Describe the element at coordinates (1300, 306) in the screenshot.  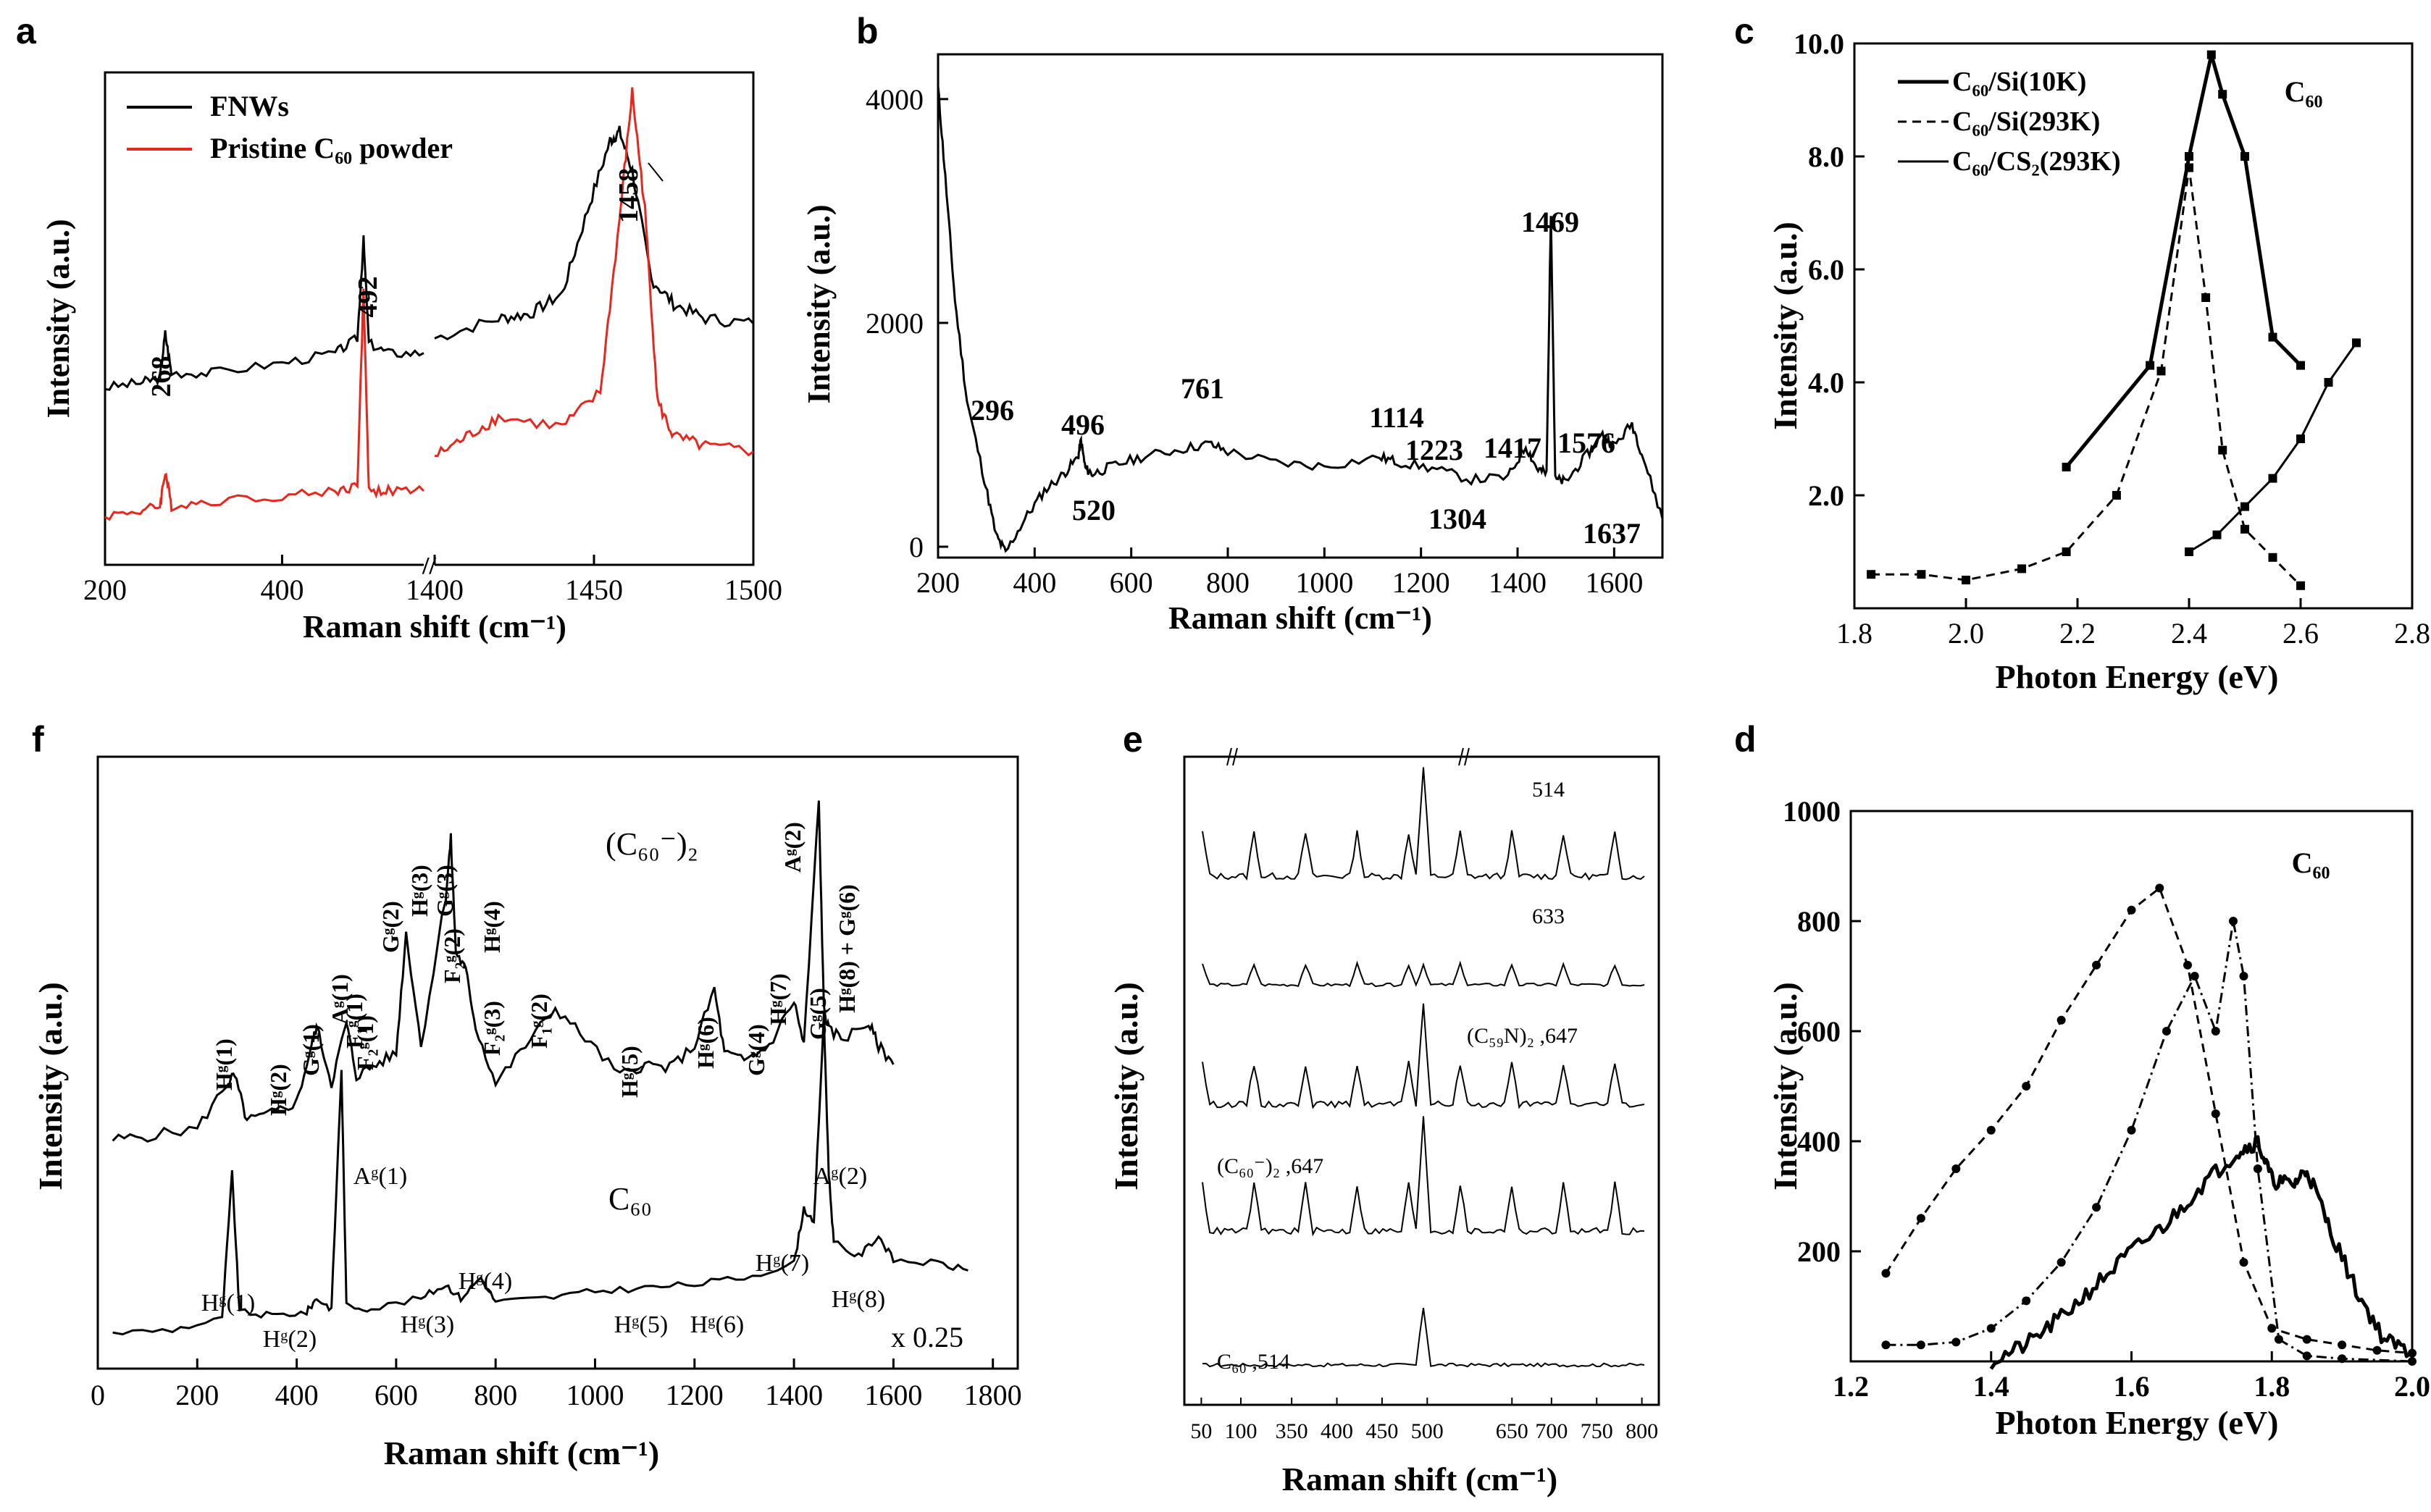
I see `plot-frame-b` at that location.